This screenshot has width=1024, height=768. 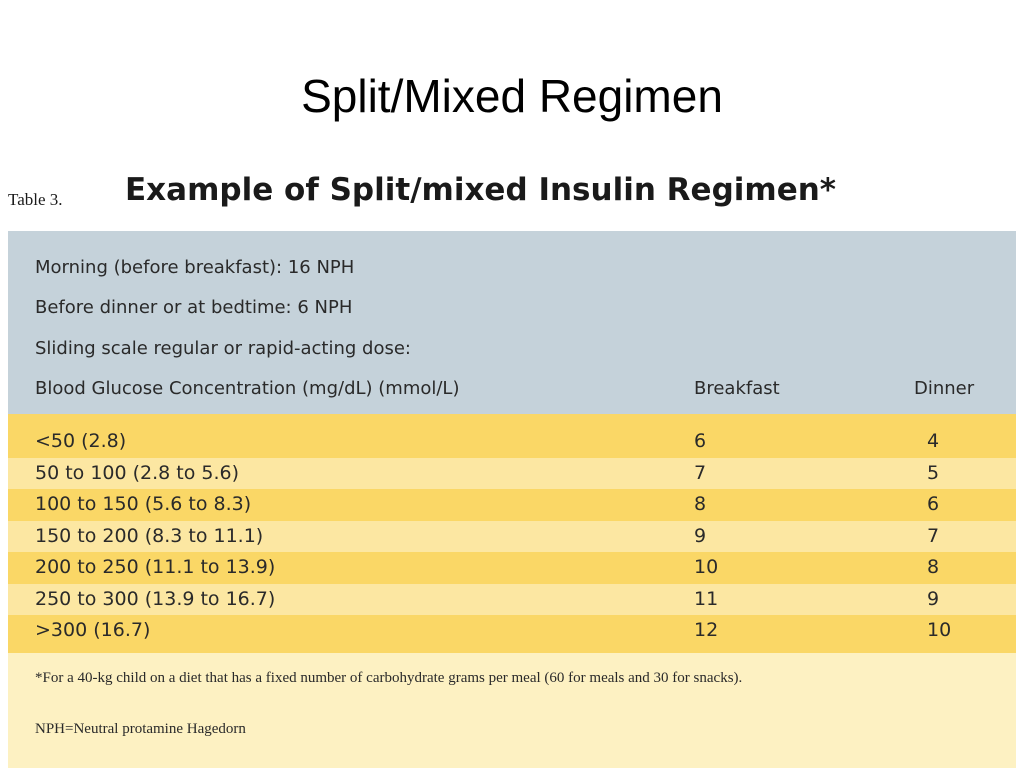 What do you see at coordinates (81, 441) in the screenshot?
I see `glucose-range-cell: <50 (2.8)` at bounding box center [81, 441].